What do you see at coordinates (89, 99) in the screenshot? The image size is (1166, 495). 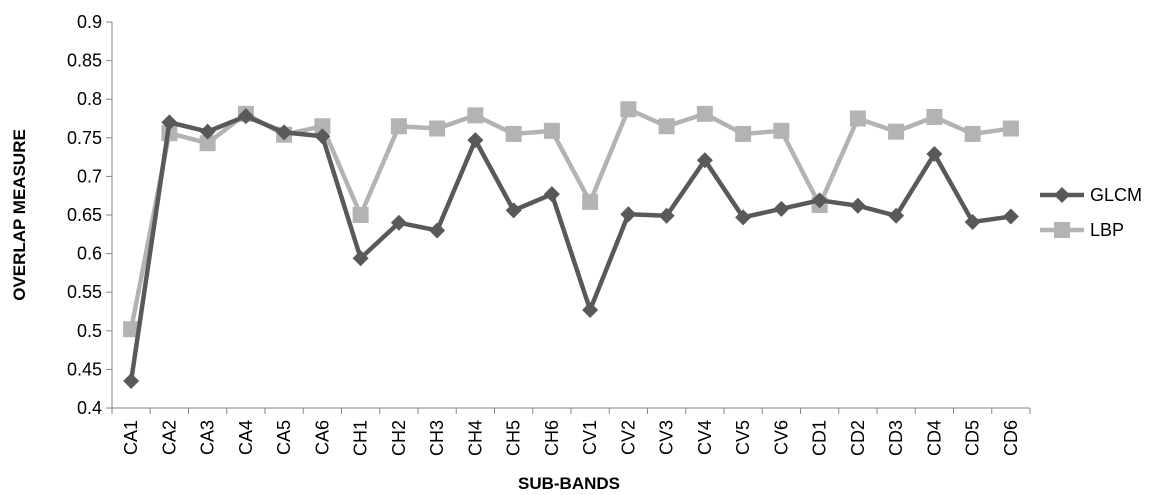 I see `y-tick-label: 0.8` at bounding box center [89, 99].